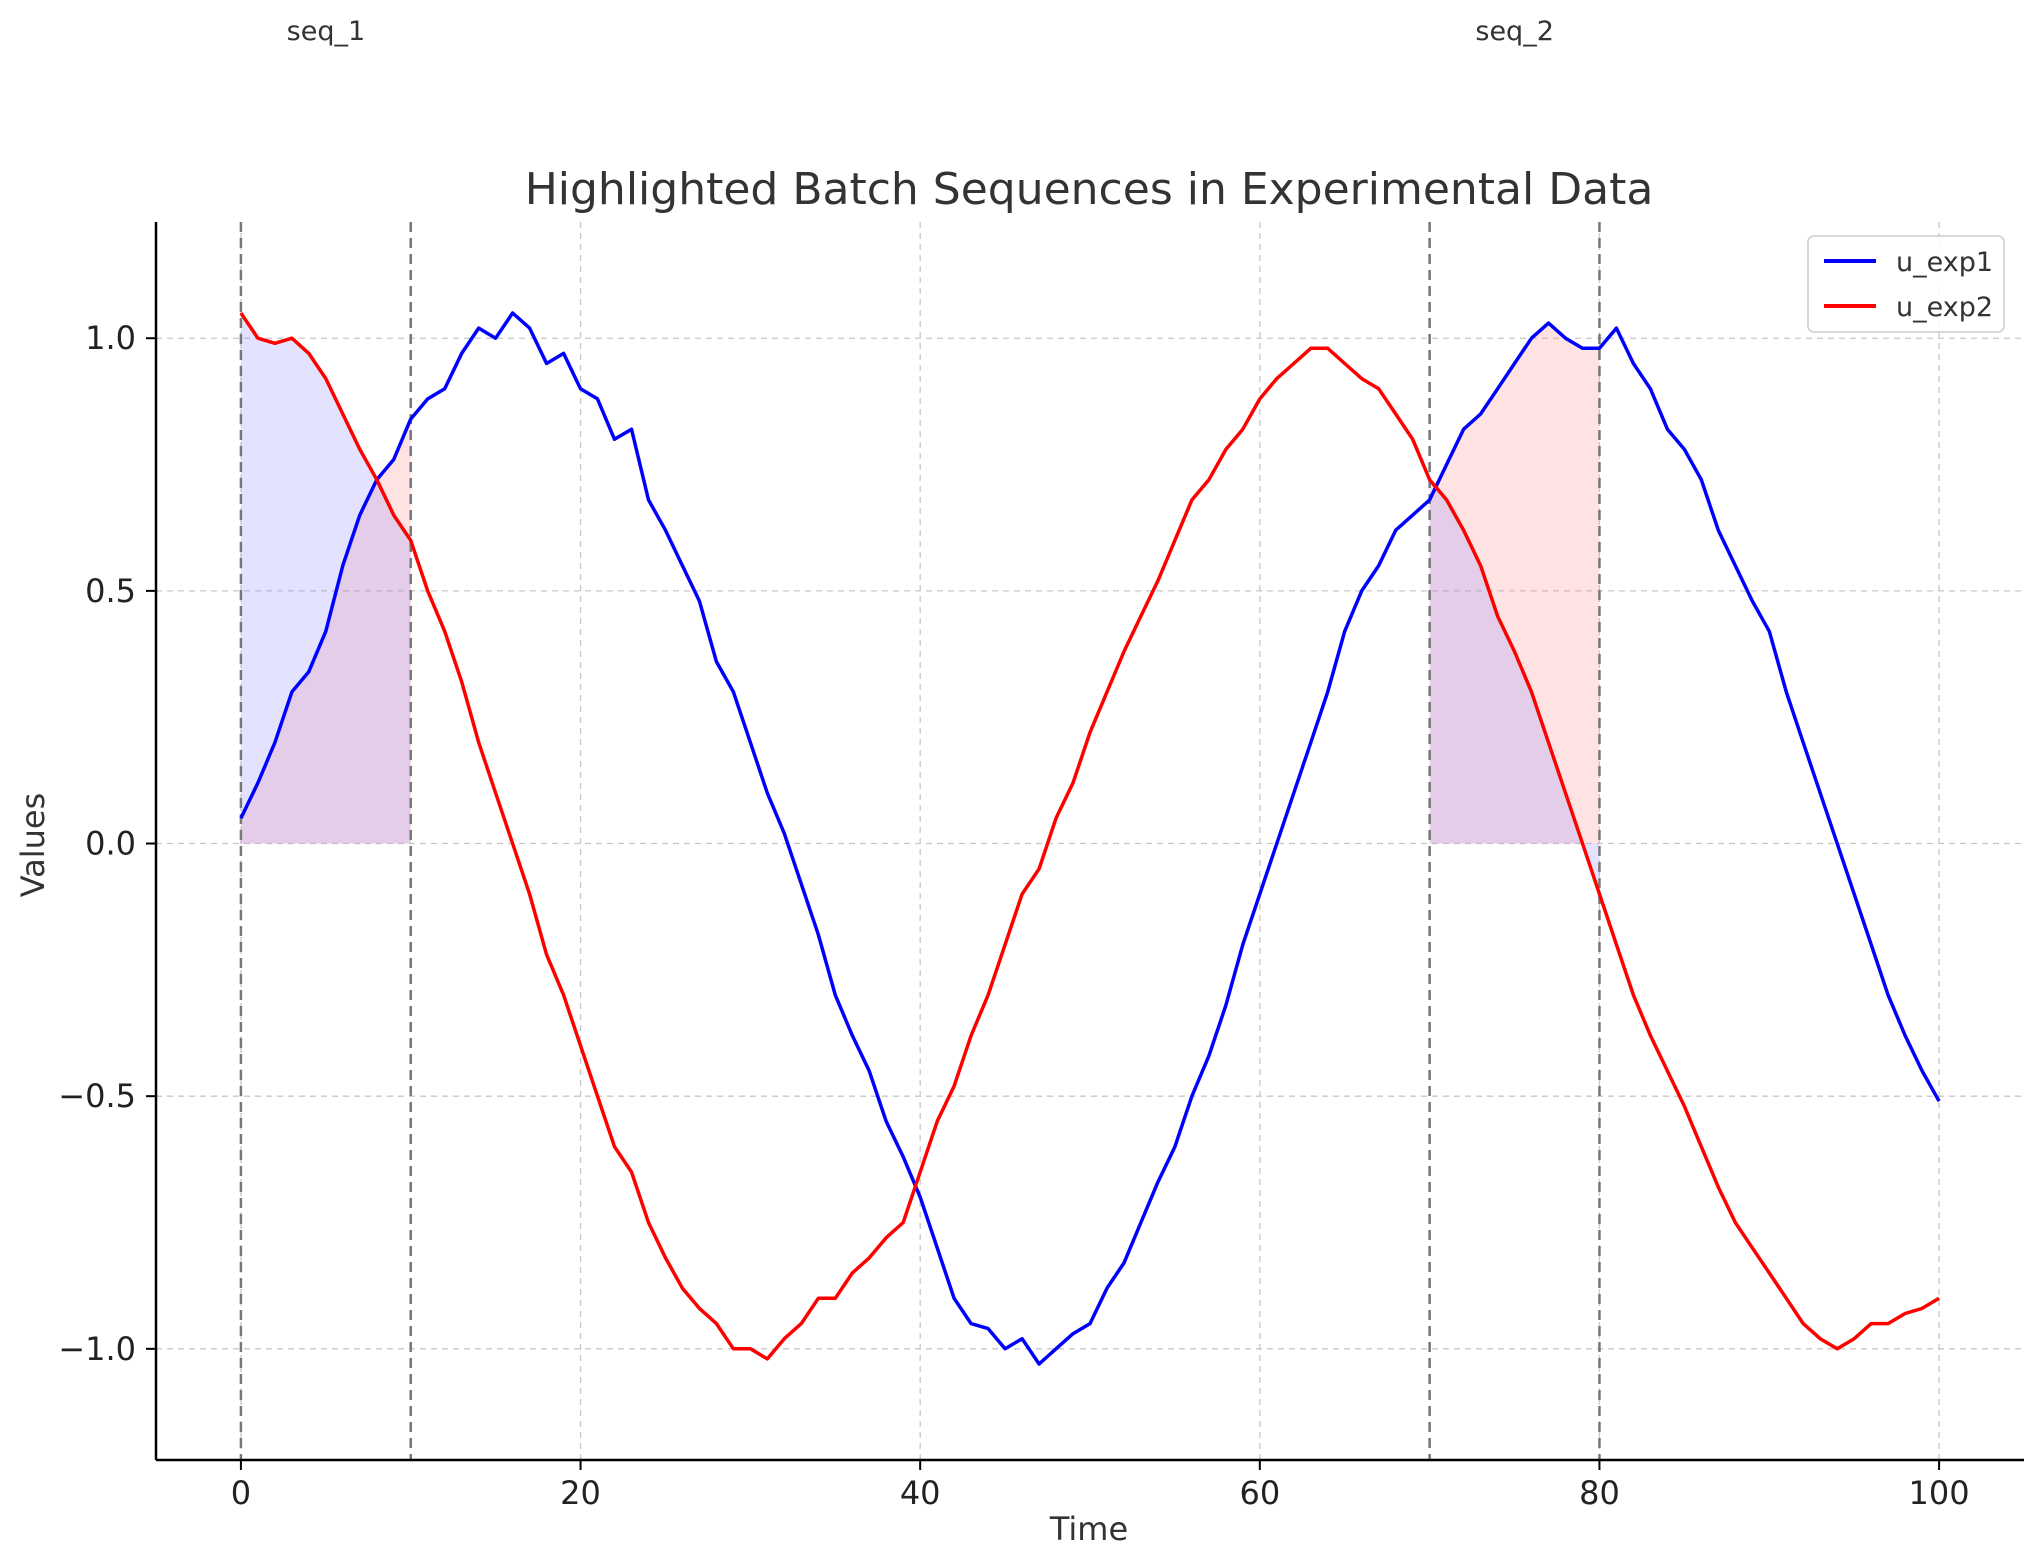 Image resolution: width=2035 pixels, height=1561 pixels. What do you see at coordinates (110, 338) in the screenshot?
I see `y-tick-label-4: 1.0` at bounding box center [110, 338].